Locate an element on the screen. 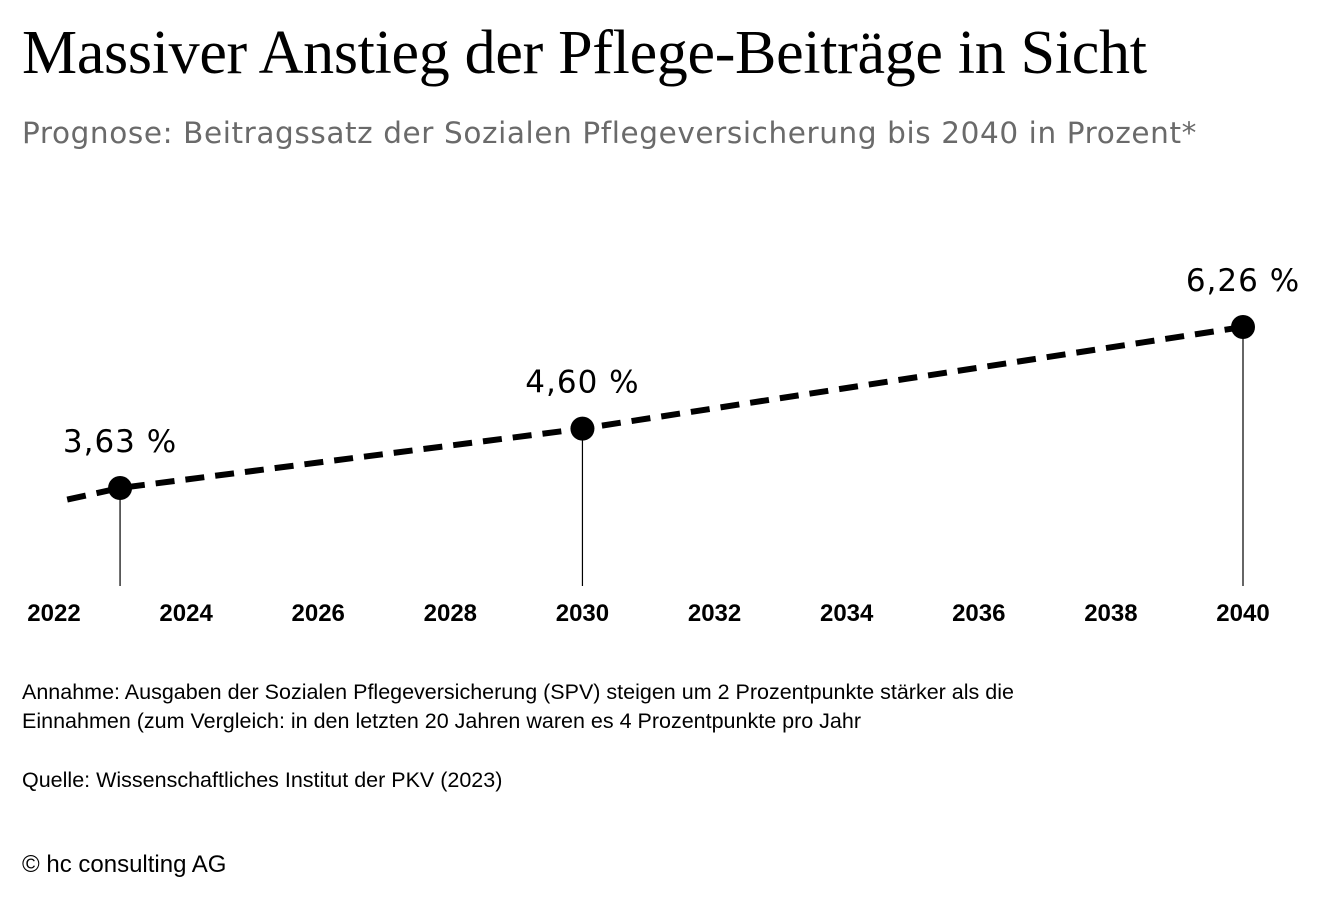 The image size is (1332, 914). x-tick-label: 2040 is located at coordinates (1242, 613).